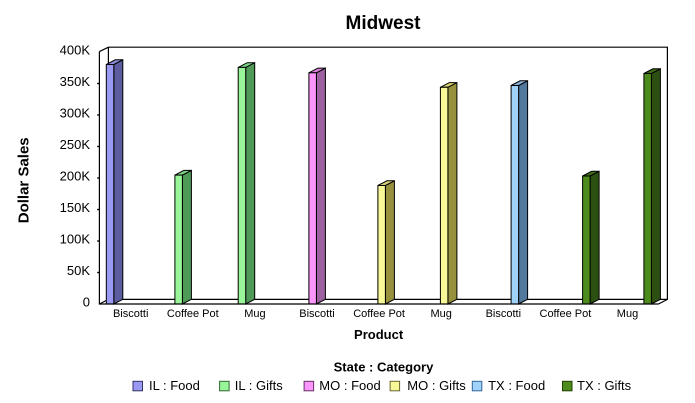 The image size is (695, 403). I want to click on svg-text: MO : Food, so click(349, 385).